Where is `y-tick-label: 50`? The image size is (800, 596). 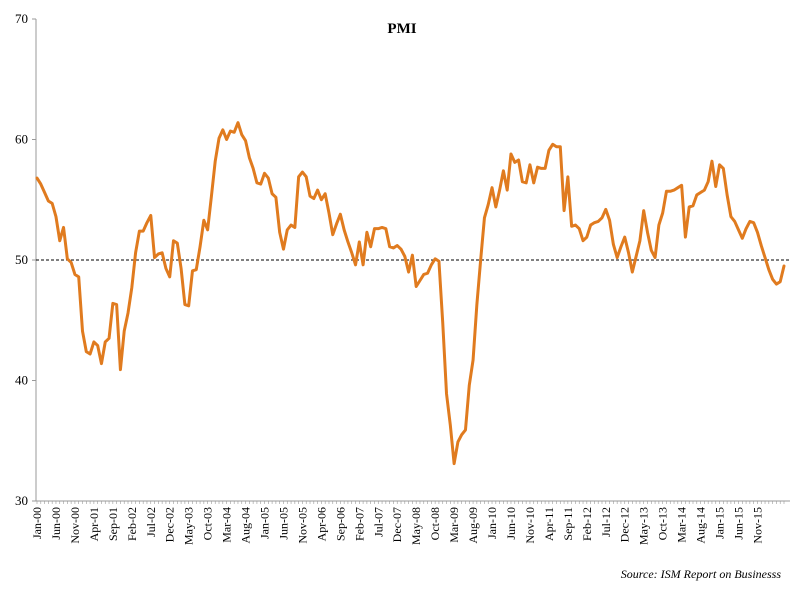
y-tick-label: 50 is located at coordinates (21, 259).